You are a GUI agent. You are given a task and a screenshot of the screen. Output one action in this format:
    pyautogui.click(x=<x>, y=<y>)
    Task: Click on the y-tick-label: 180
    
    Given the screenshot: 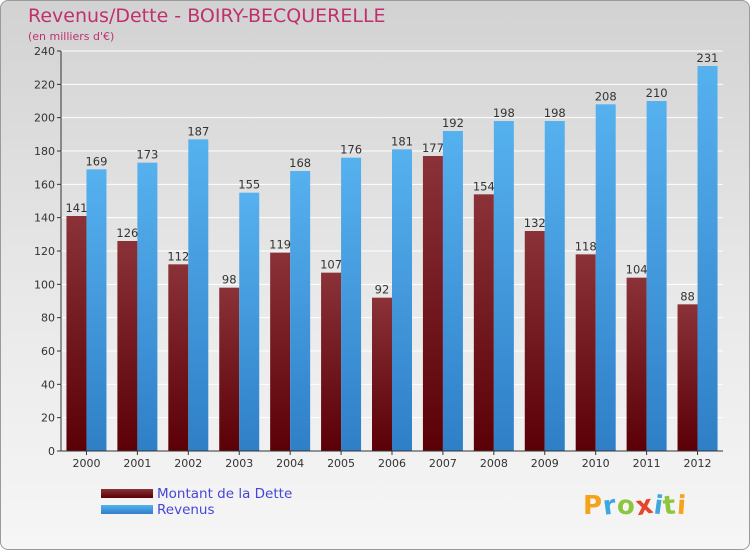 What is the action you would take?
    pyautogui.click(x=44, y=151)
    